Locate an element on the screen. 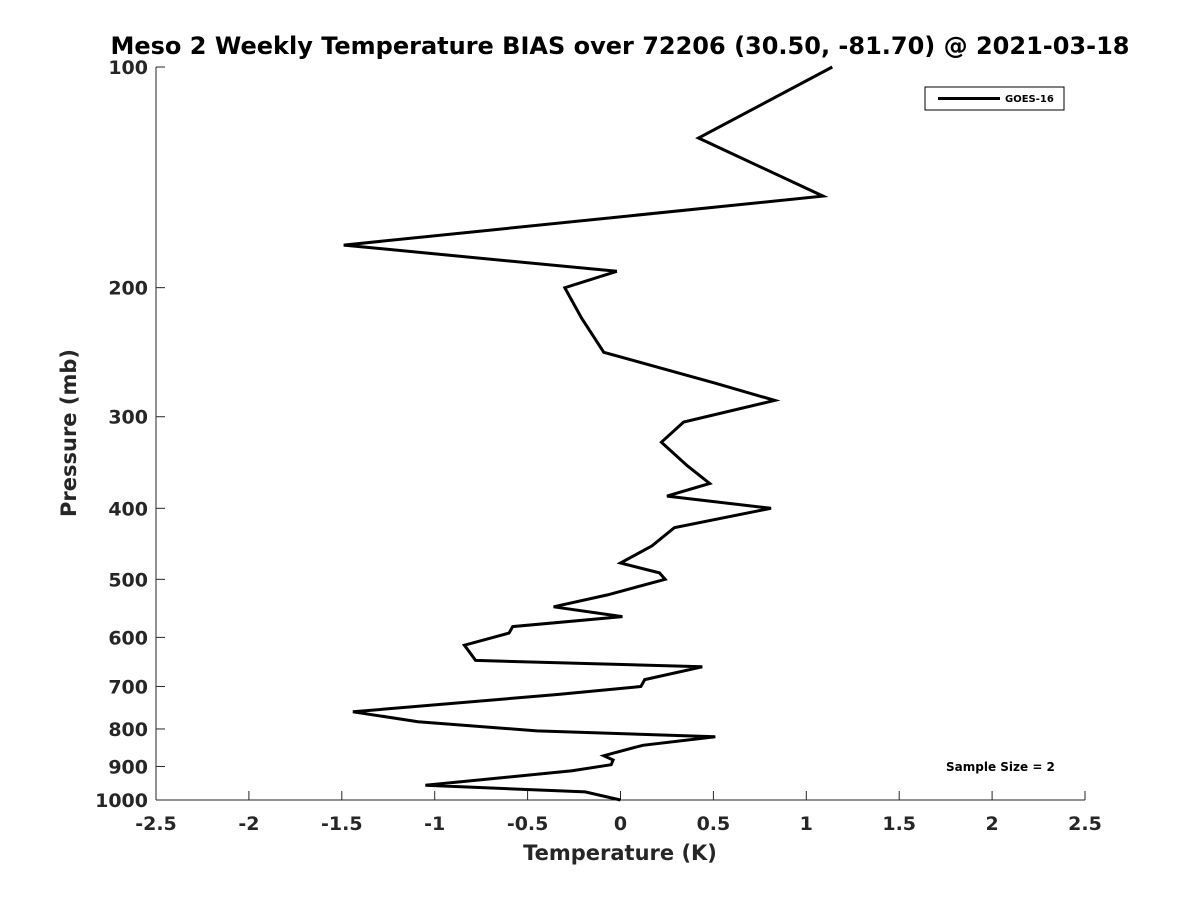 Image resolution: width=1200 pixels, height=900 pixels. y-tick-label: 500 is located at coordinates (128, 580).